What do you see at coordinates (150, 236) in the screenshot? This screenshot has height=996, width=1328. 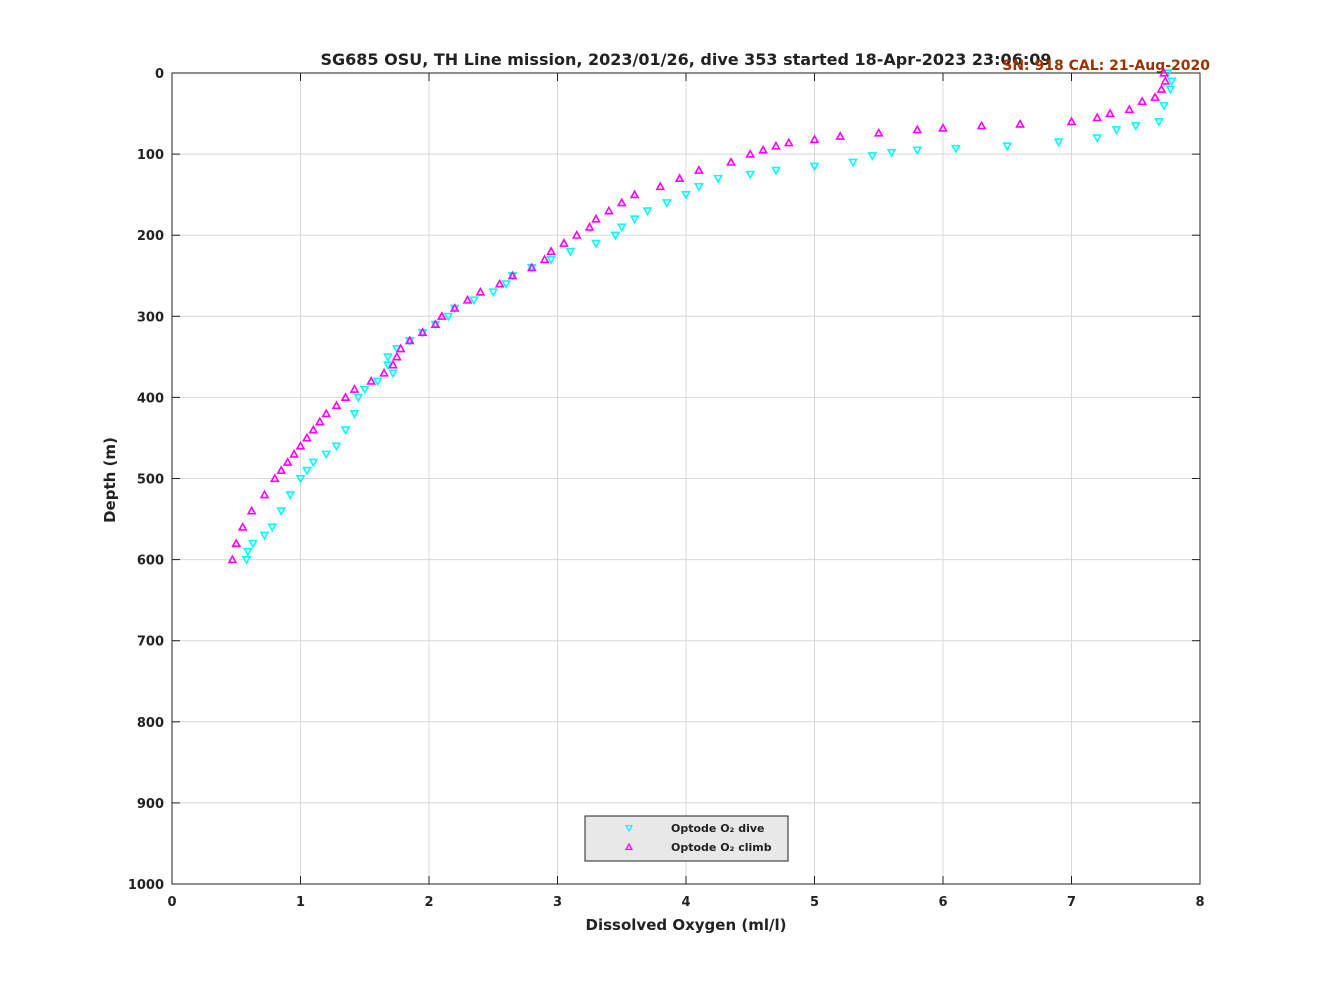 I see `y-tick-label: 200` at bounding box center [150, 236].